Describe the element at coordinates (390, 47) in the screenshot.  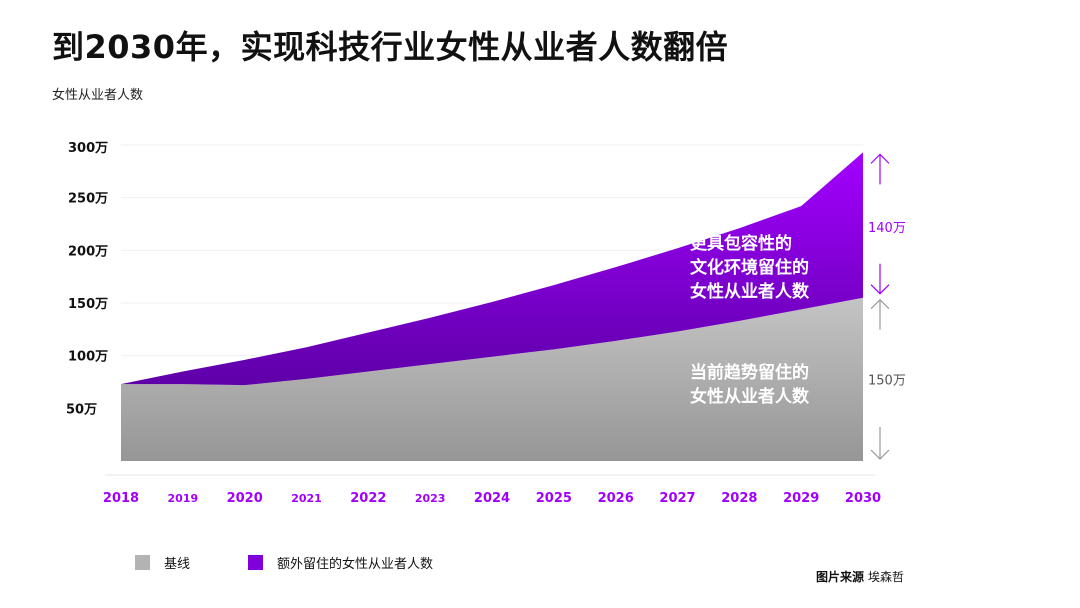
I see `page-title: 到2030年，实现科技行业女性从业者人数翻倍` at that location.